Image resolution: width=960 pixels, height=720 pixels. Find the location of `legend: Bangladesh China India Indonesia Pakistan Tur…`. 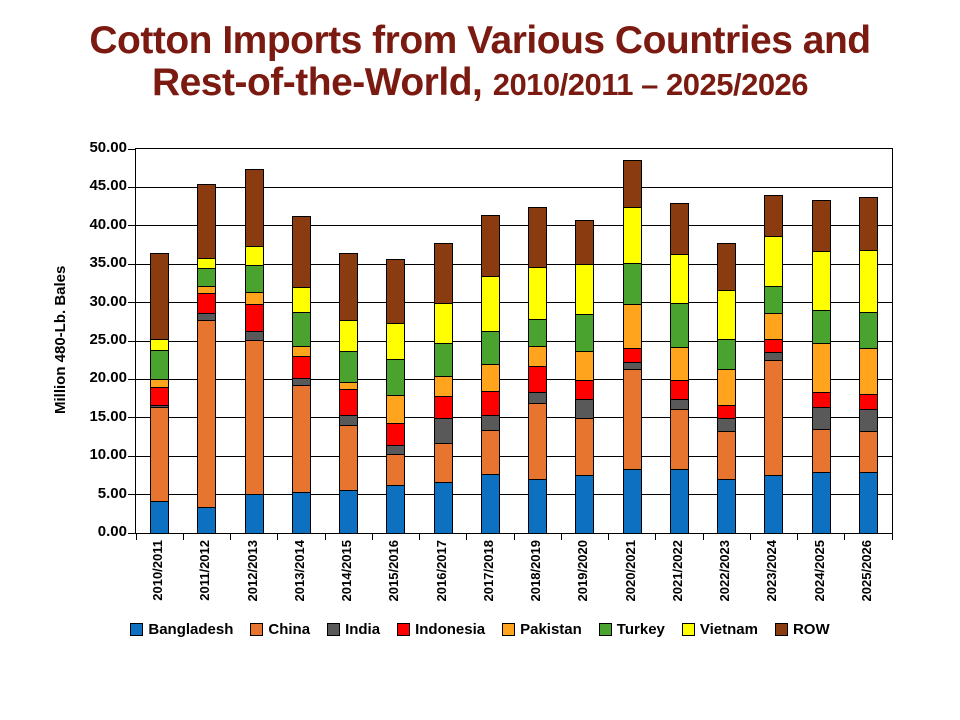

legend: Bangladesh China India Indonesia Pakistan Tur… is located at coordinates (480, 629).